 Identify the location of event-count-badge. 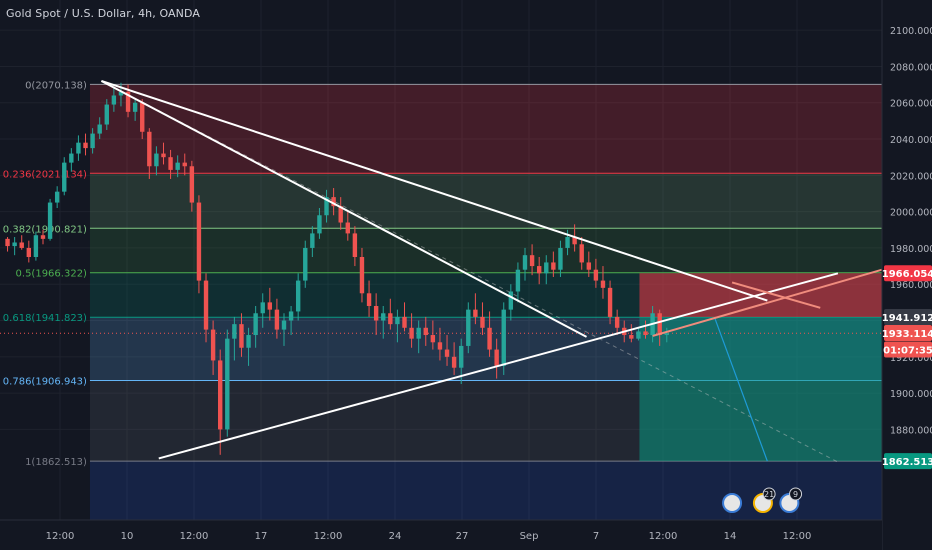
(796, 494).